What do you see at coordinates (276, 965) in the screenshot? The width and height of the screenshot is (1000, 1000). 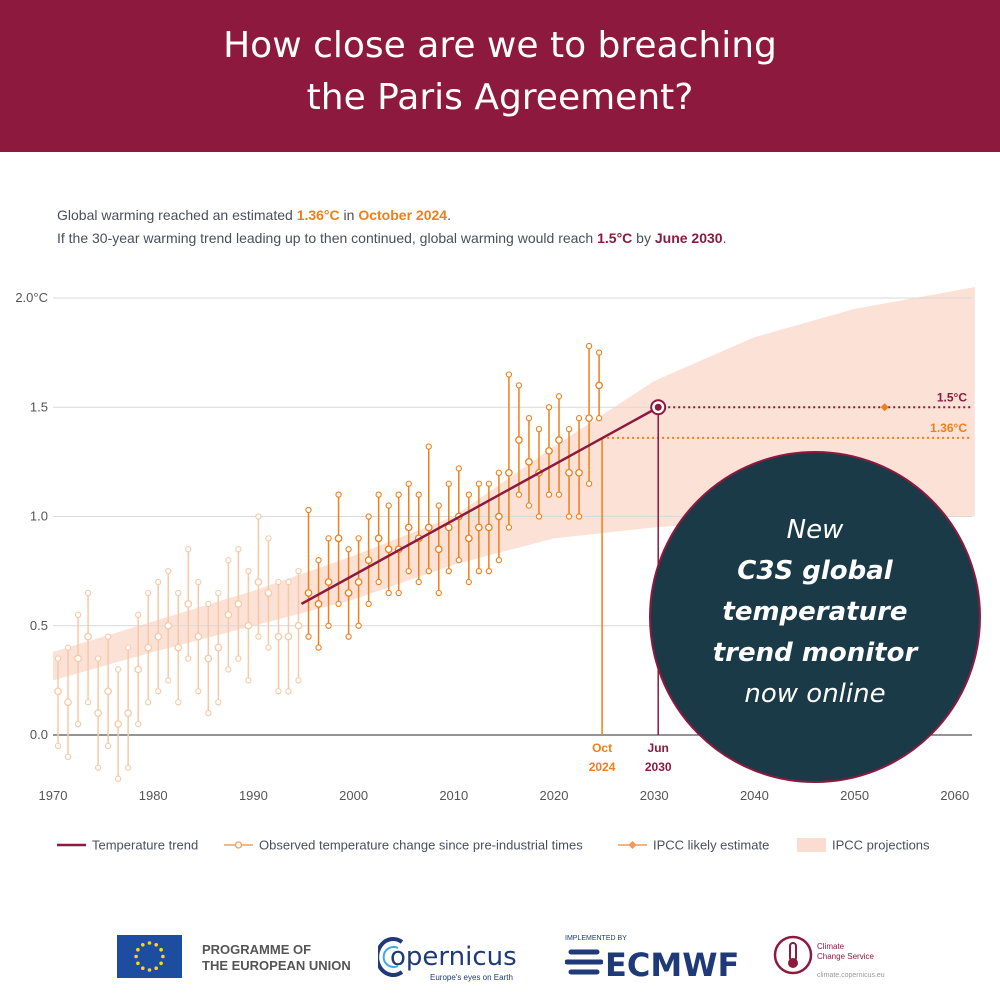 I see `programme-text-line-2: THE EUROPEAN UNION` at bounding box center [276, 965].